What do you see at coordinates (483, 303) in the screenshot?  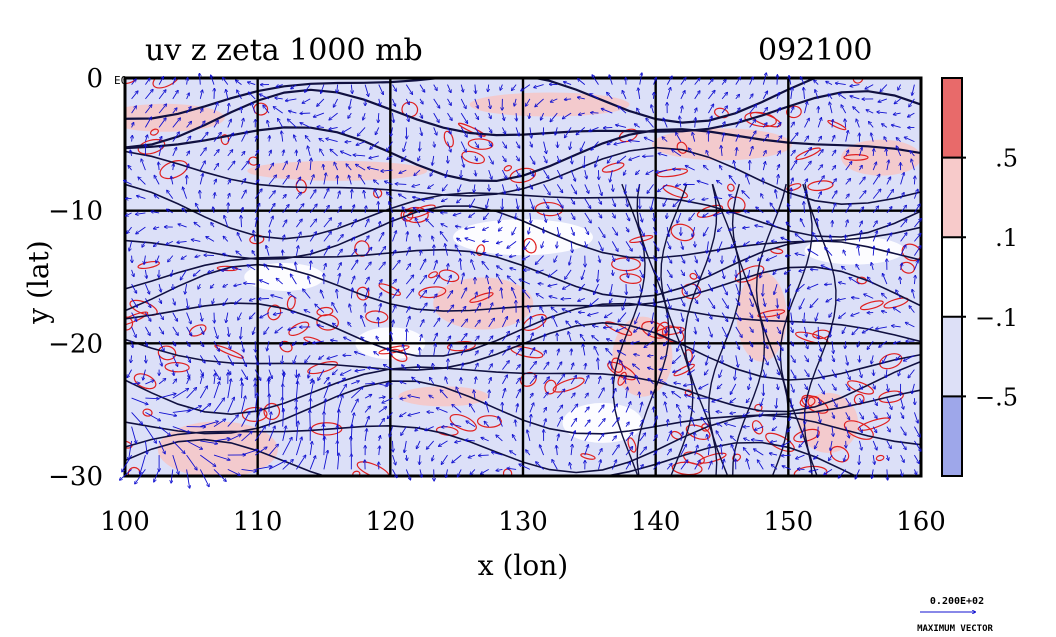 I see `vorticity-patch` at bounding box center [483, 303].